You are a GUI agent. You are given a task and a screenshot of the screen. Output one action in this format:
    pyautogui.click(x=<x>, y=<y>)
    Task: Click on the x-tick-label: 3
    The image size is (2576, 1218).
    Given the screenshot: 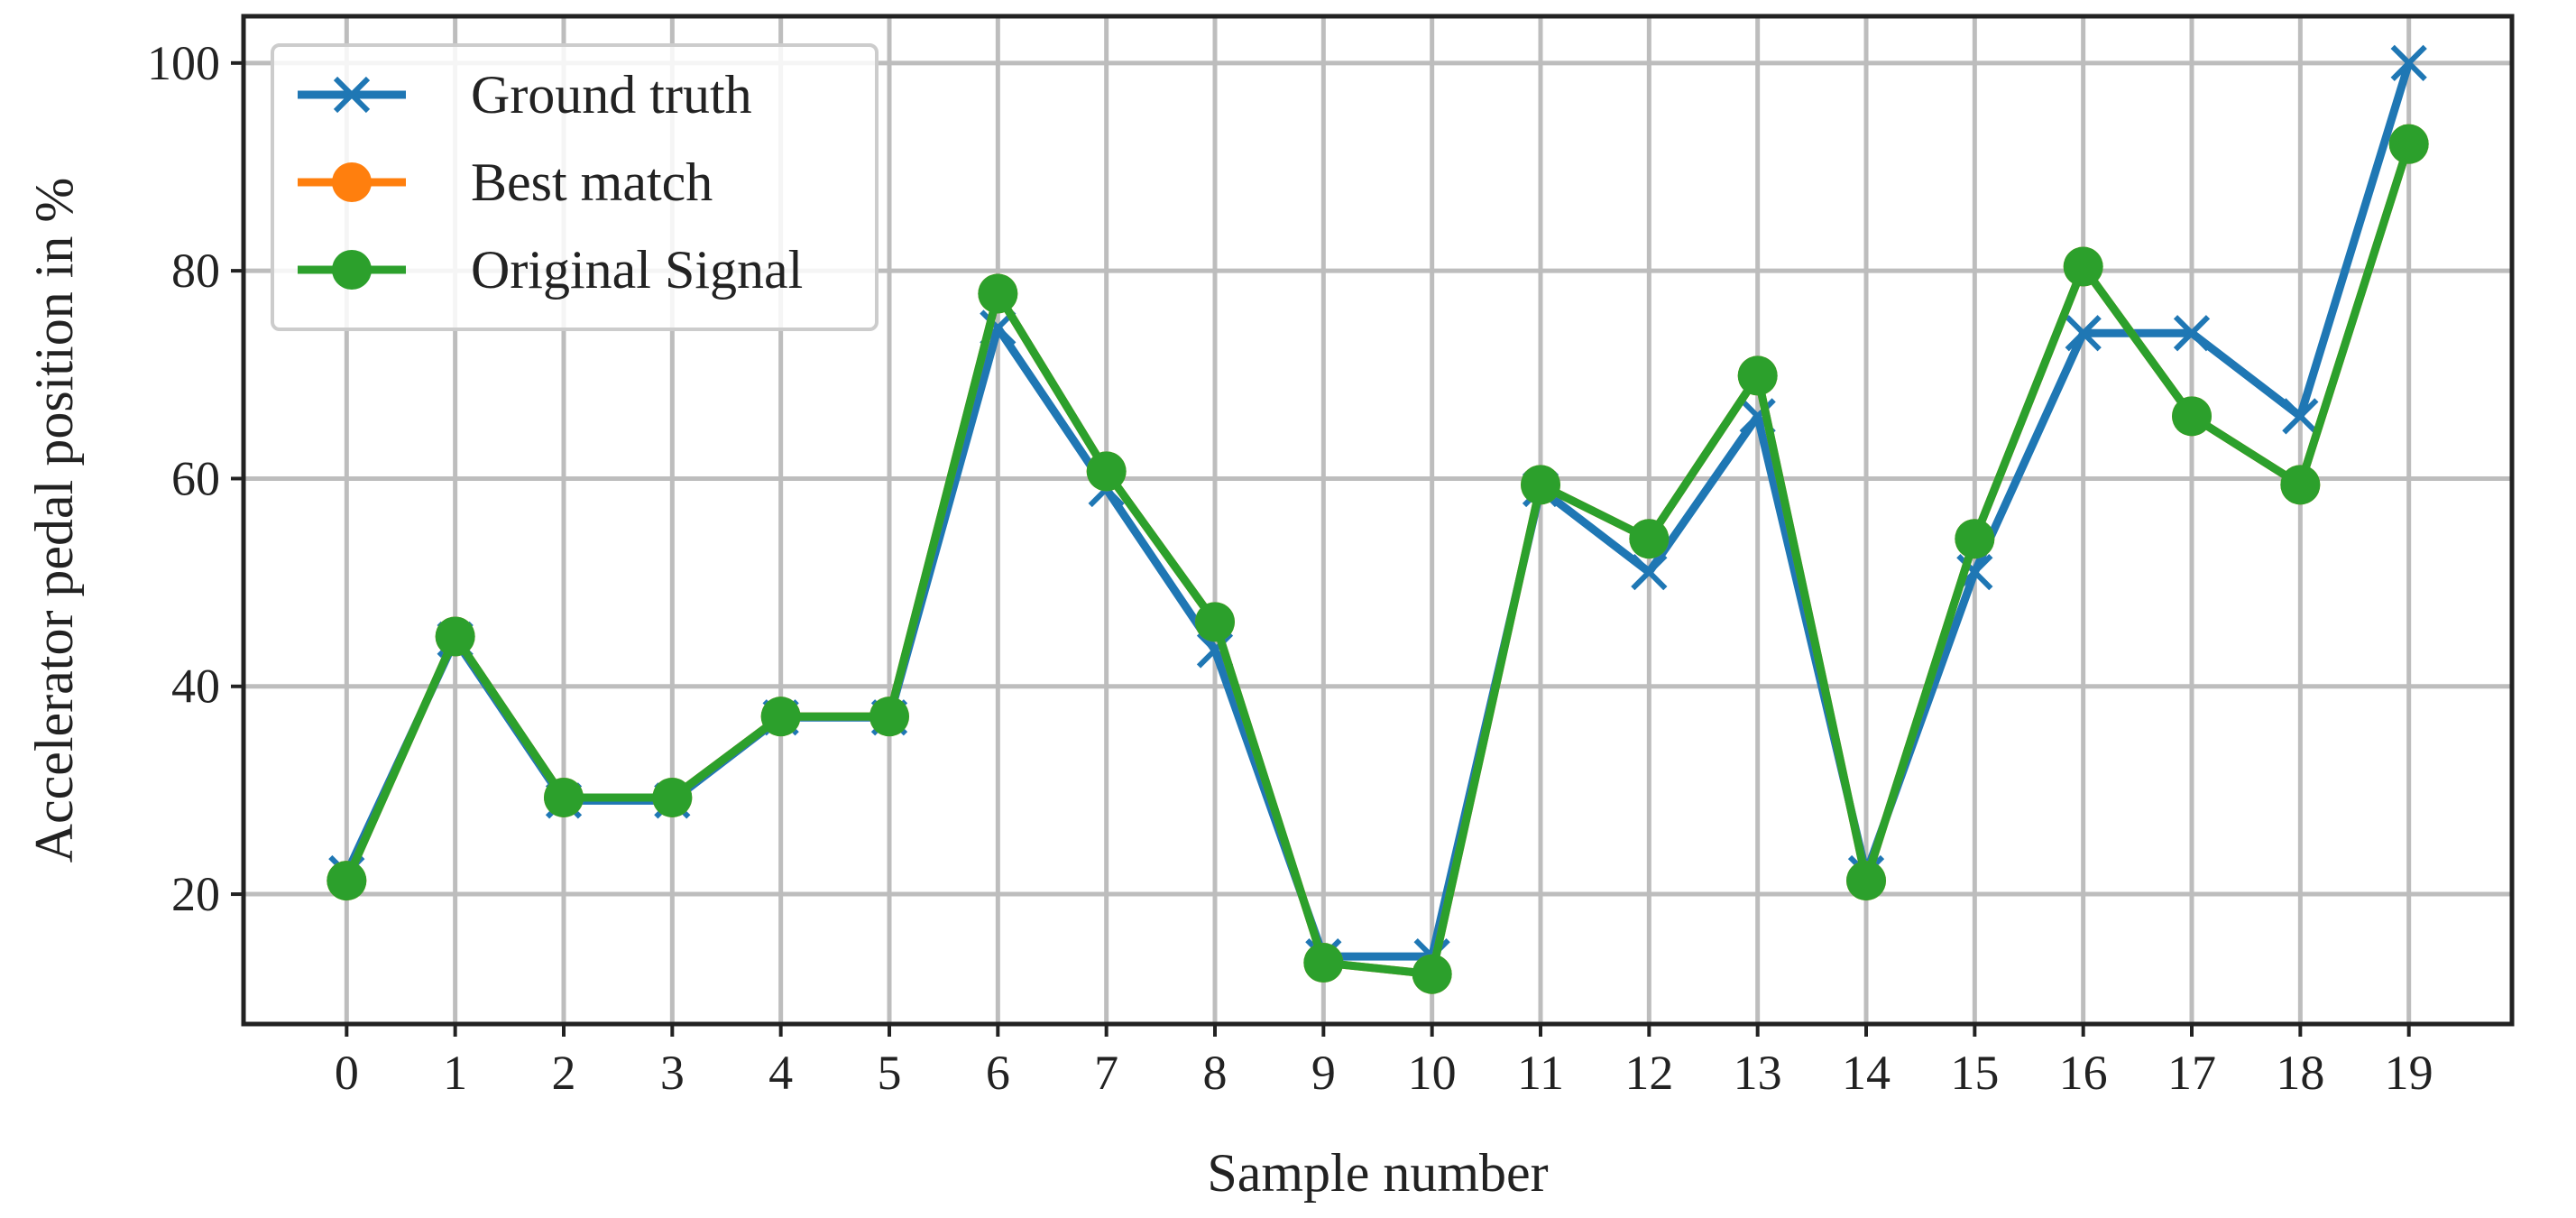 What is the action you would take?
    pyautogui.click(x=672, y=1073)
    